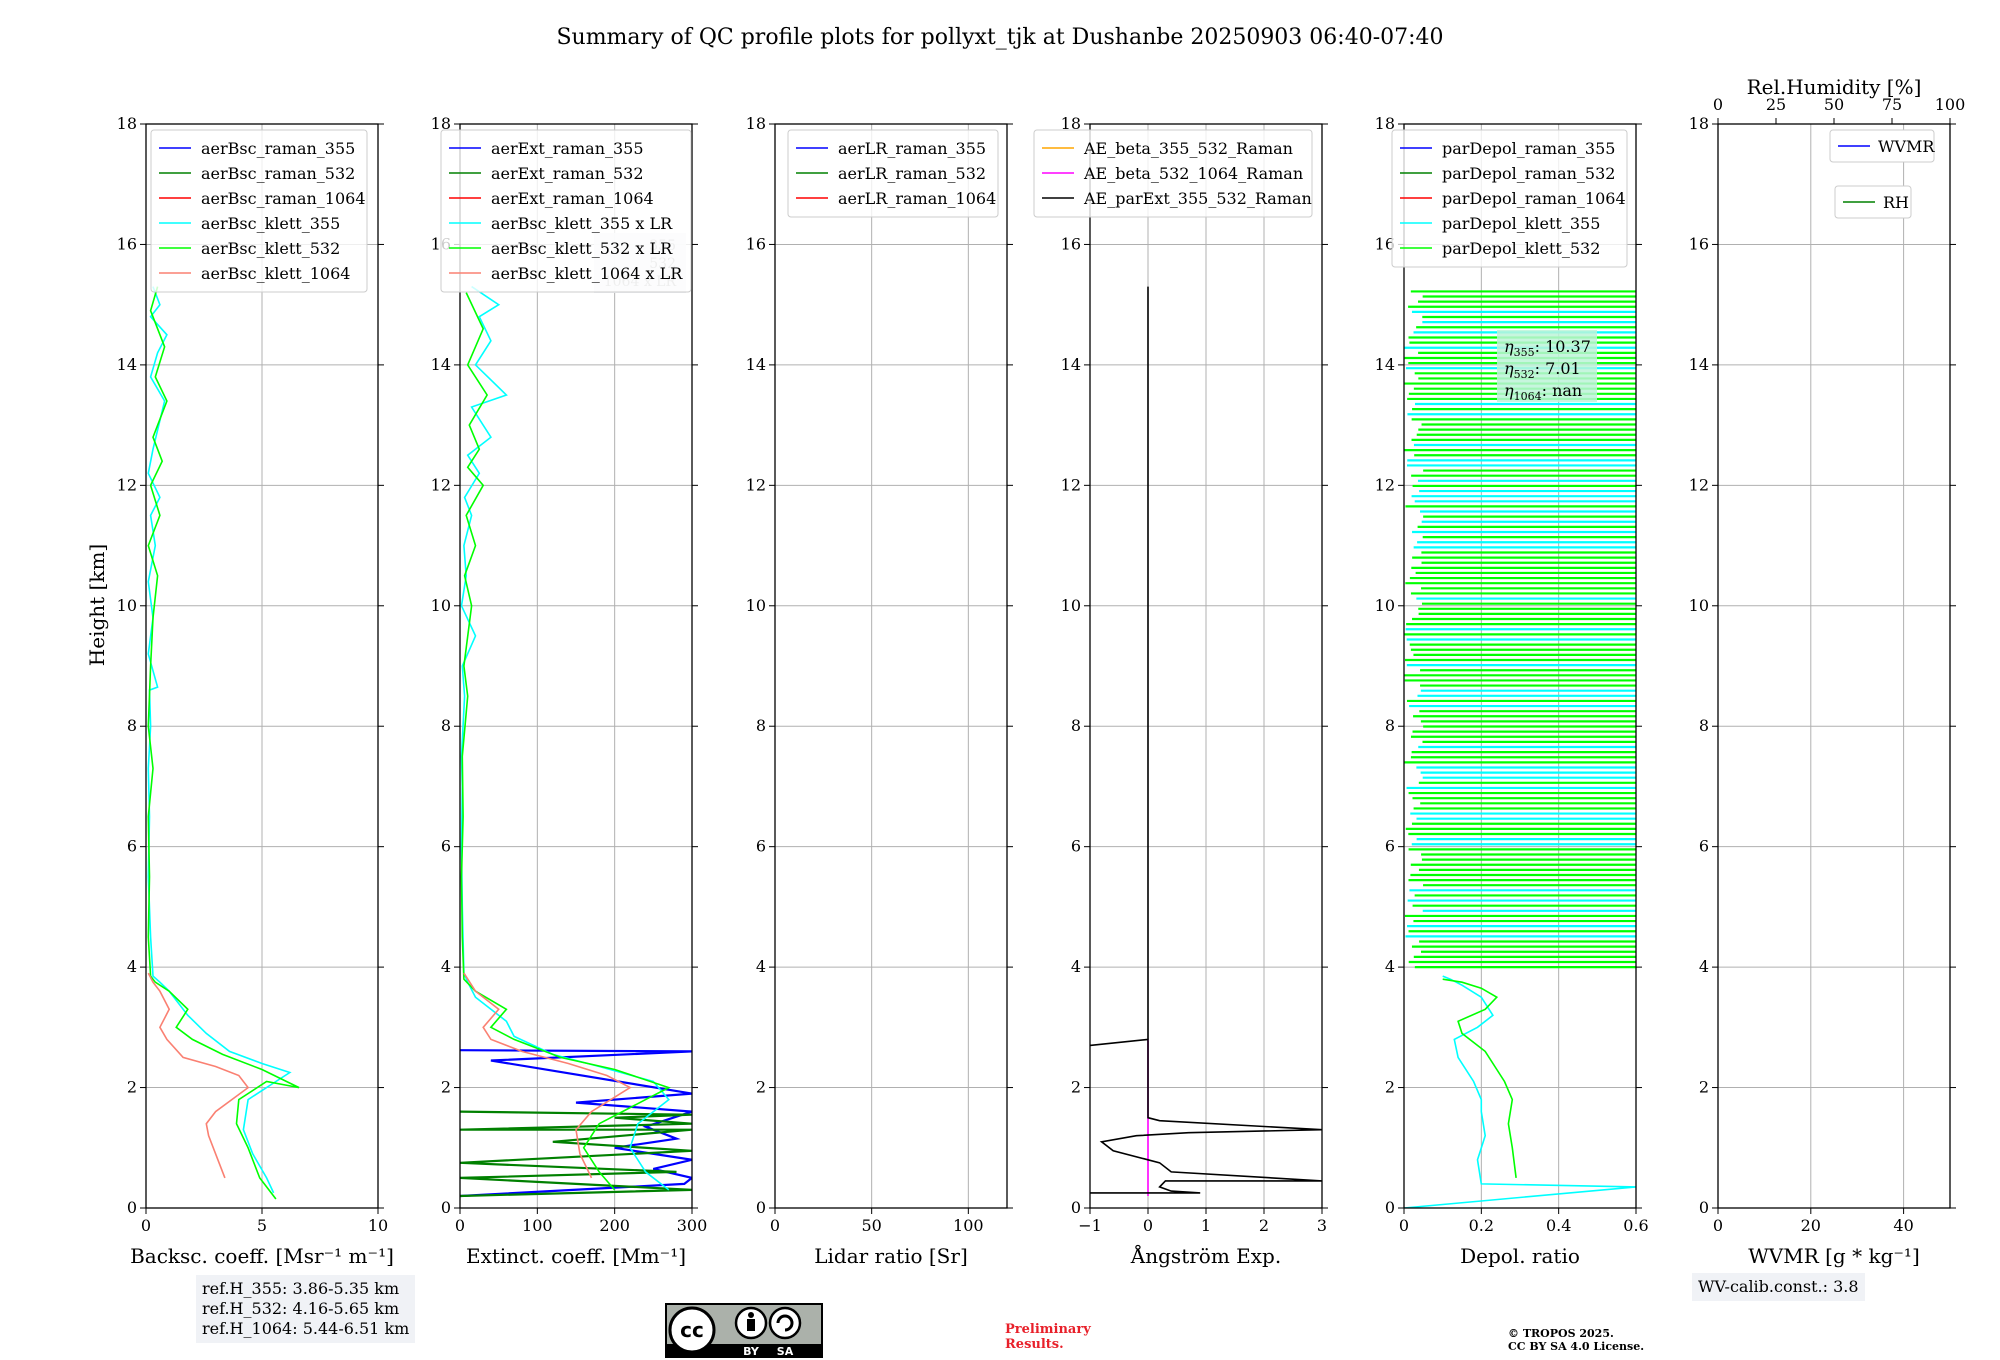 The height and width of the screenshot is (1360, 2000). What do you see at coordinates (1834, 87) in the screenshot?
I see `x2-axis-label: Rel.Humidity [%]` at bounding box center [1834, 87].